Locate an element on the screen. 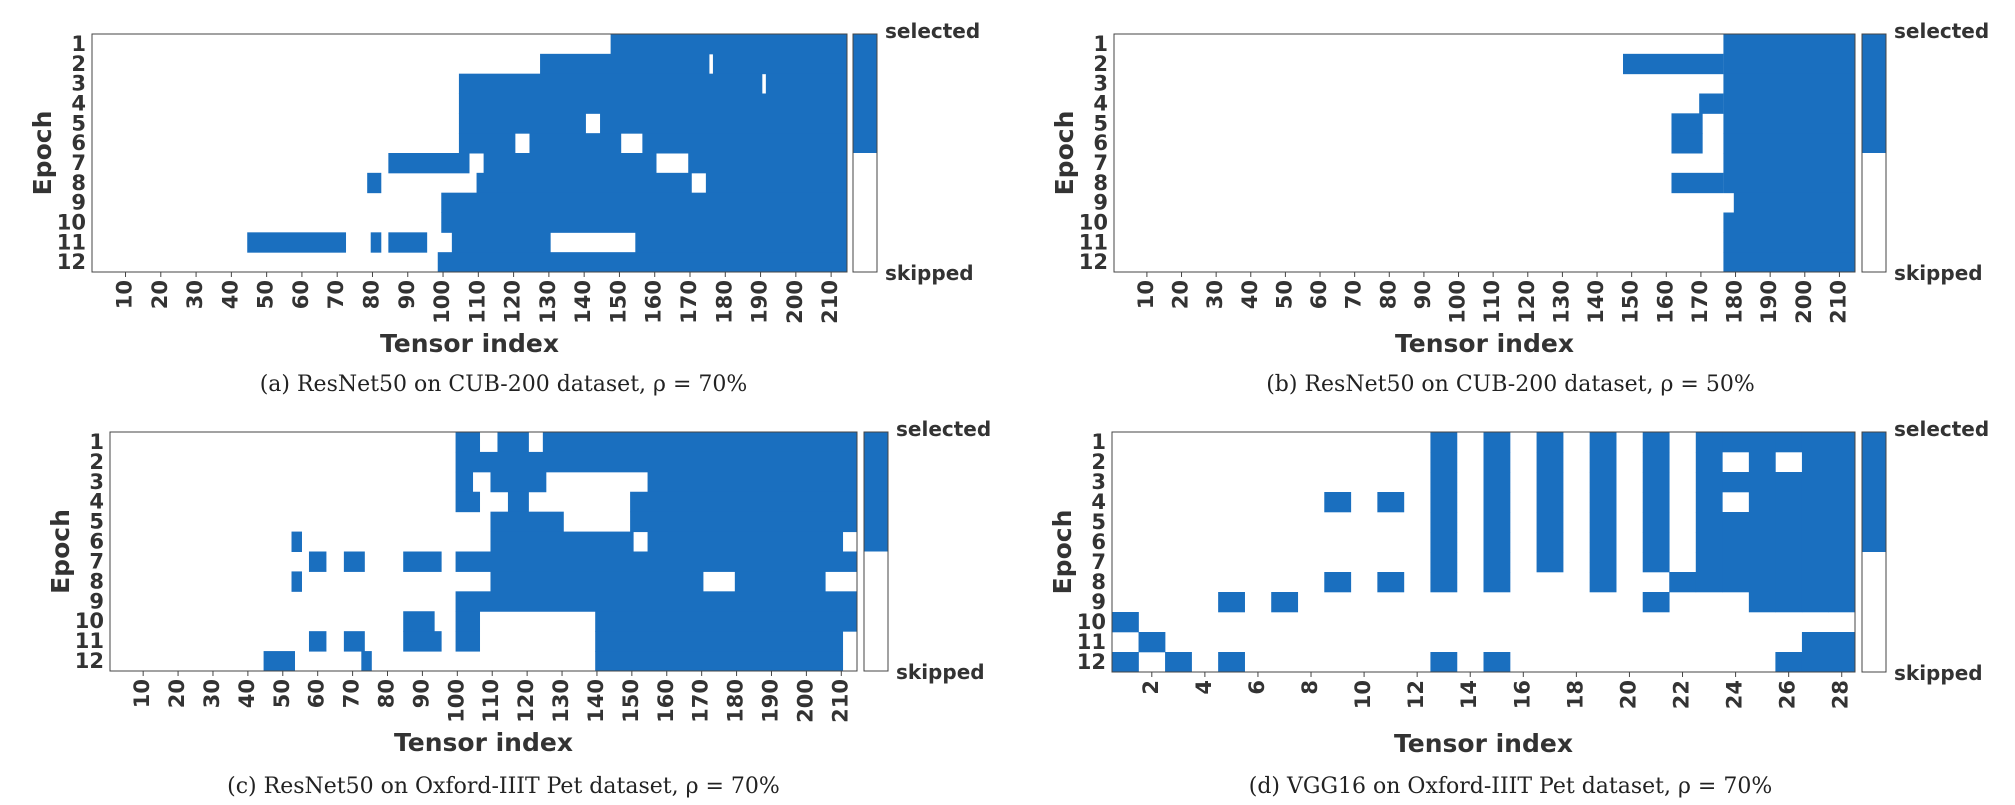  x-tick-label: 150 is located at coordinates (618, 302).